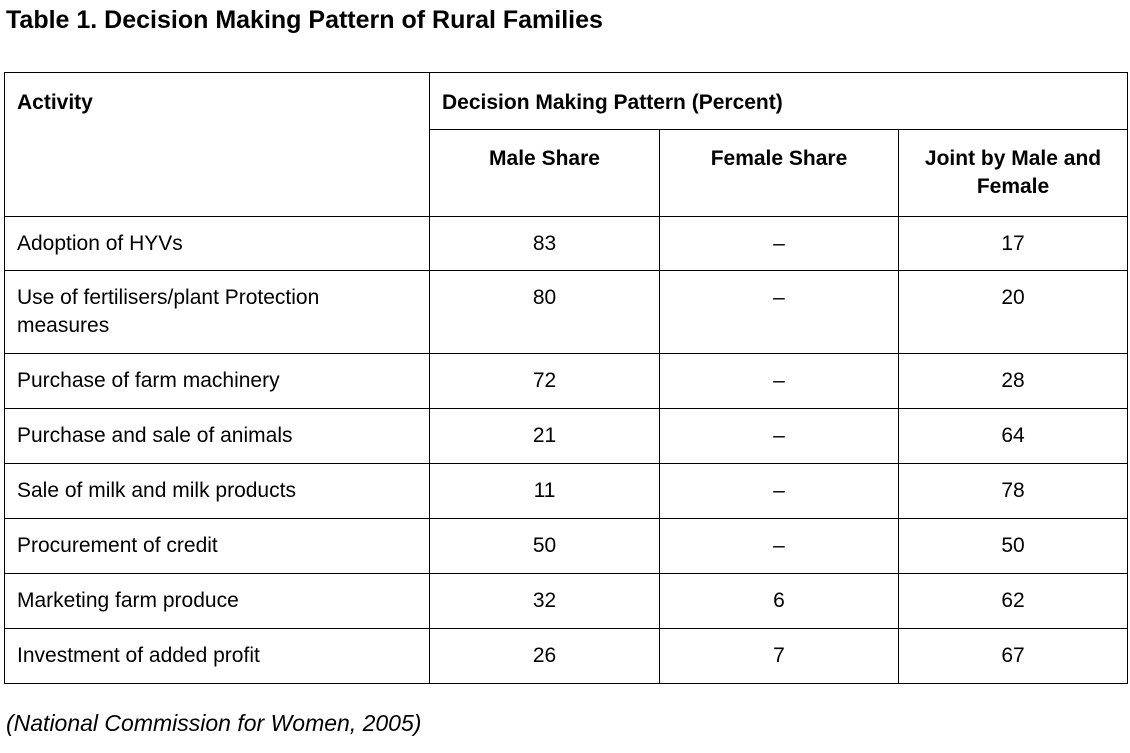  What do you see at coordinates (1013, 546) in the screenshot?
I see `joint-share-cell: 50` at bounding box center [1013, 546].